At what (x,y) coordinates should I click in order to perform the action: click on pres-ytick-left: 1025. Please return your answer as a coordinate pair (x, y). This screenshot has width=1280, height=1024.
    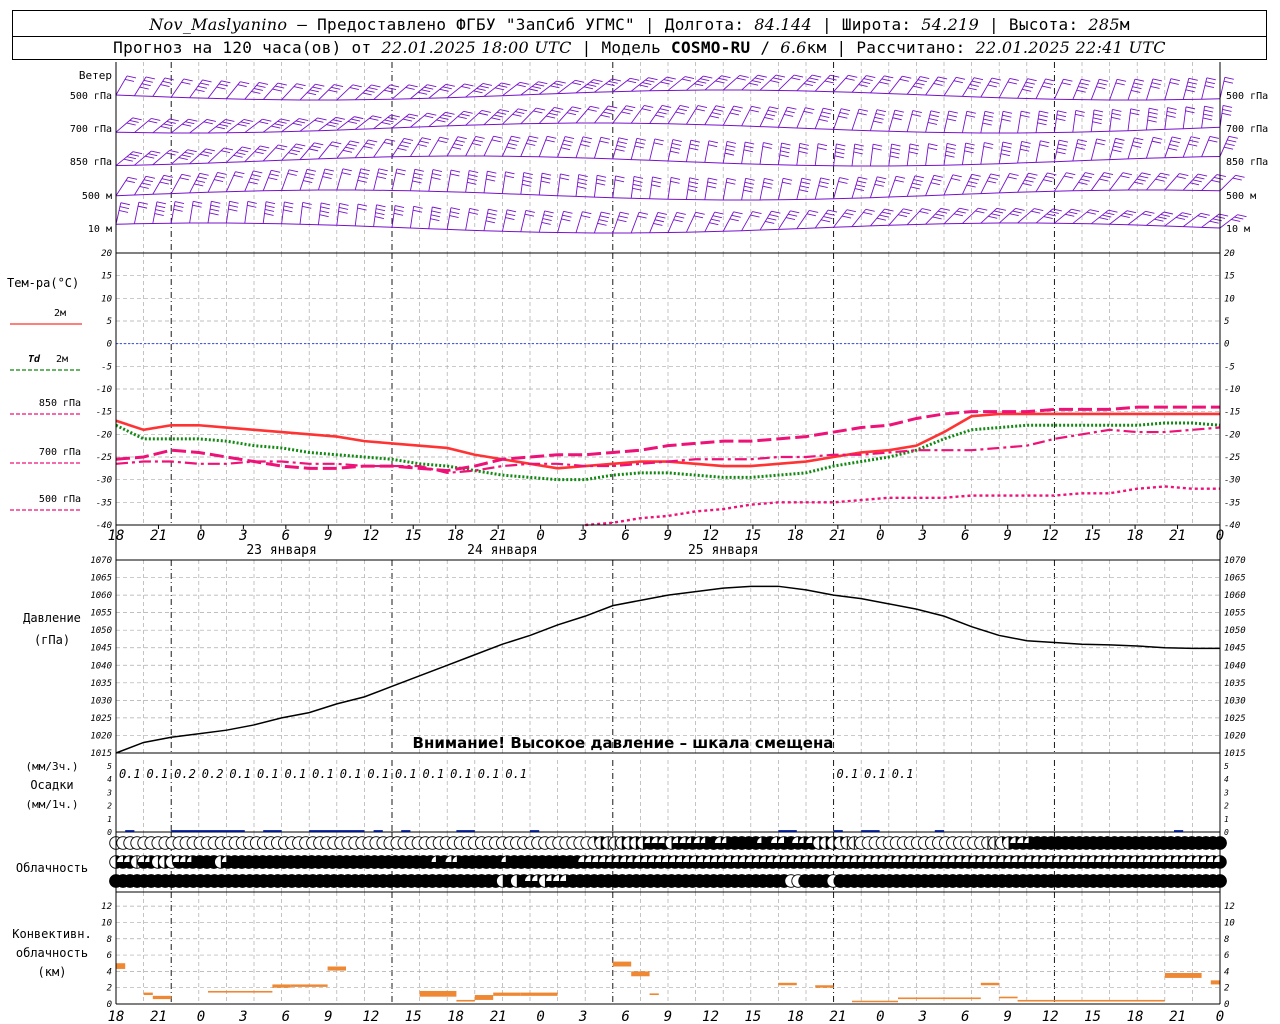
    Looking at the image, I should click on (101, 719).